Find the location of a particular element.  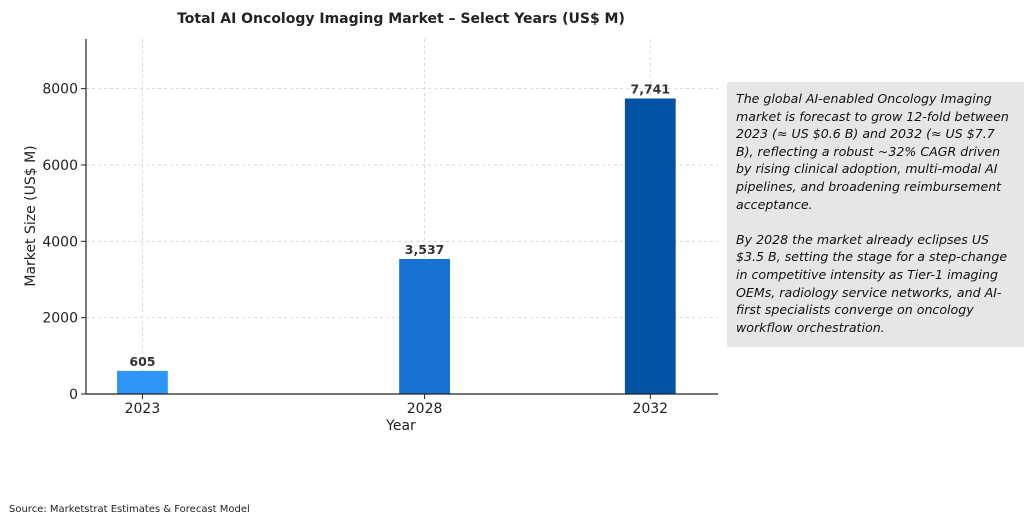

y-tick-label: 8000 is located at coordinates (60, 90).